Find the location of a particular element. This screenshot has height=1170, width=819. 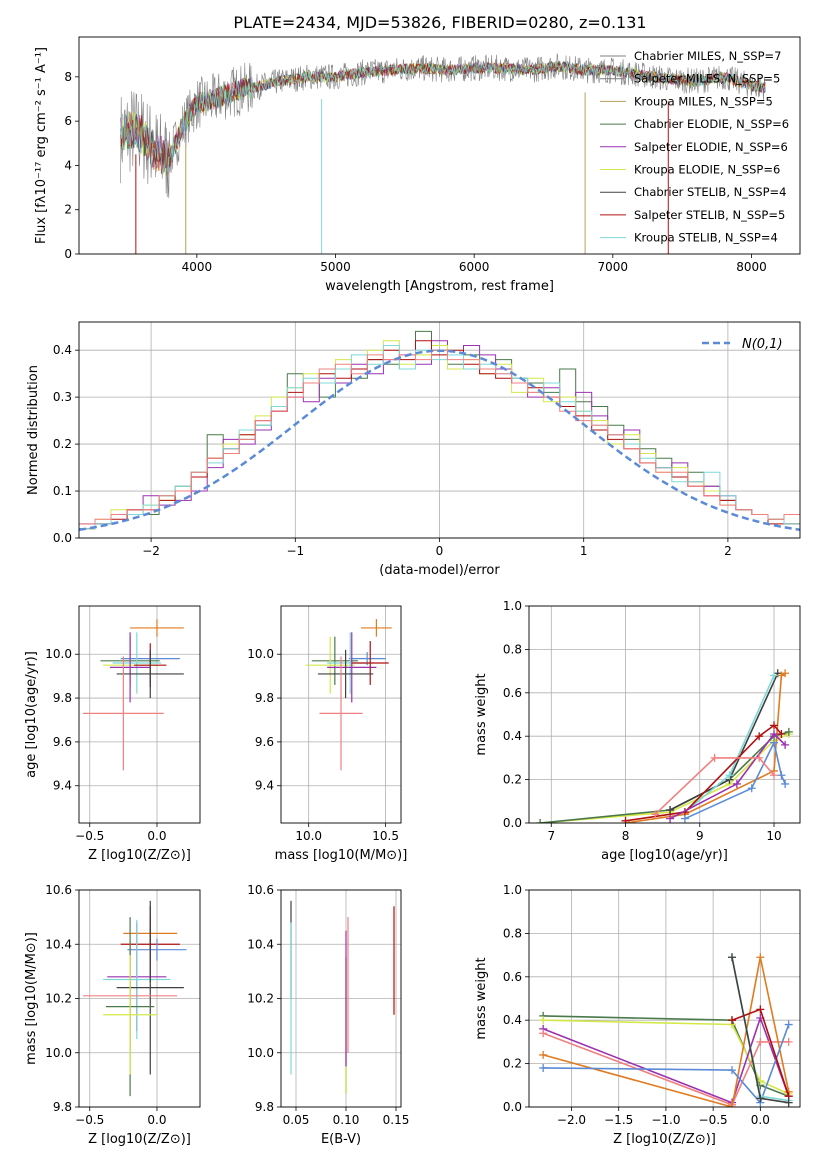

legend-entry: Salpeter ELODIE, N_SSP=6 is located at coordinates (711, 147).